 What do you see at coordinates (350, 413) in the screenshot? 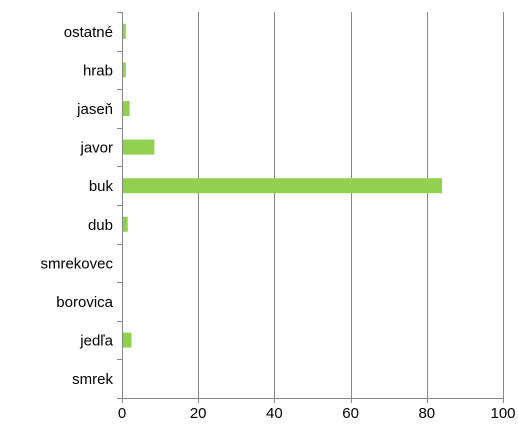
I see `x-tick-label: 60` at bounding box center [350, 413].